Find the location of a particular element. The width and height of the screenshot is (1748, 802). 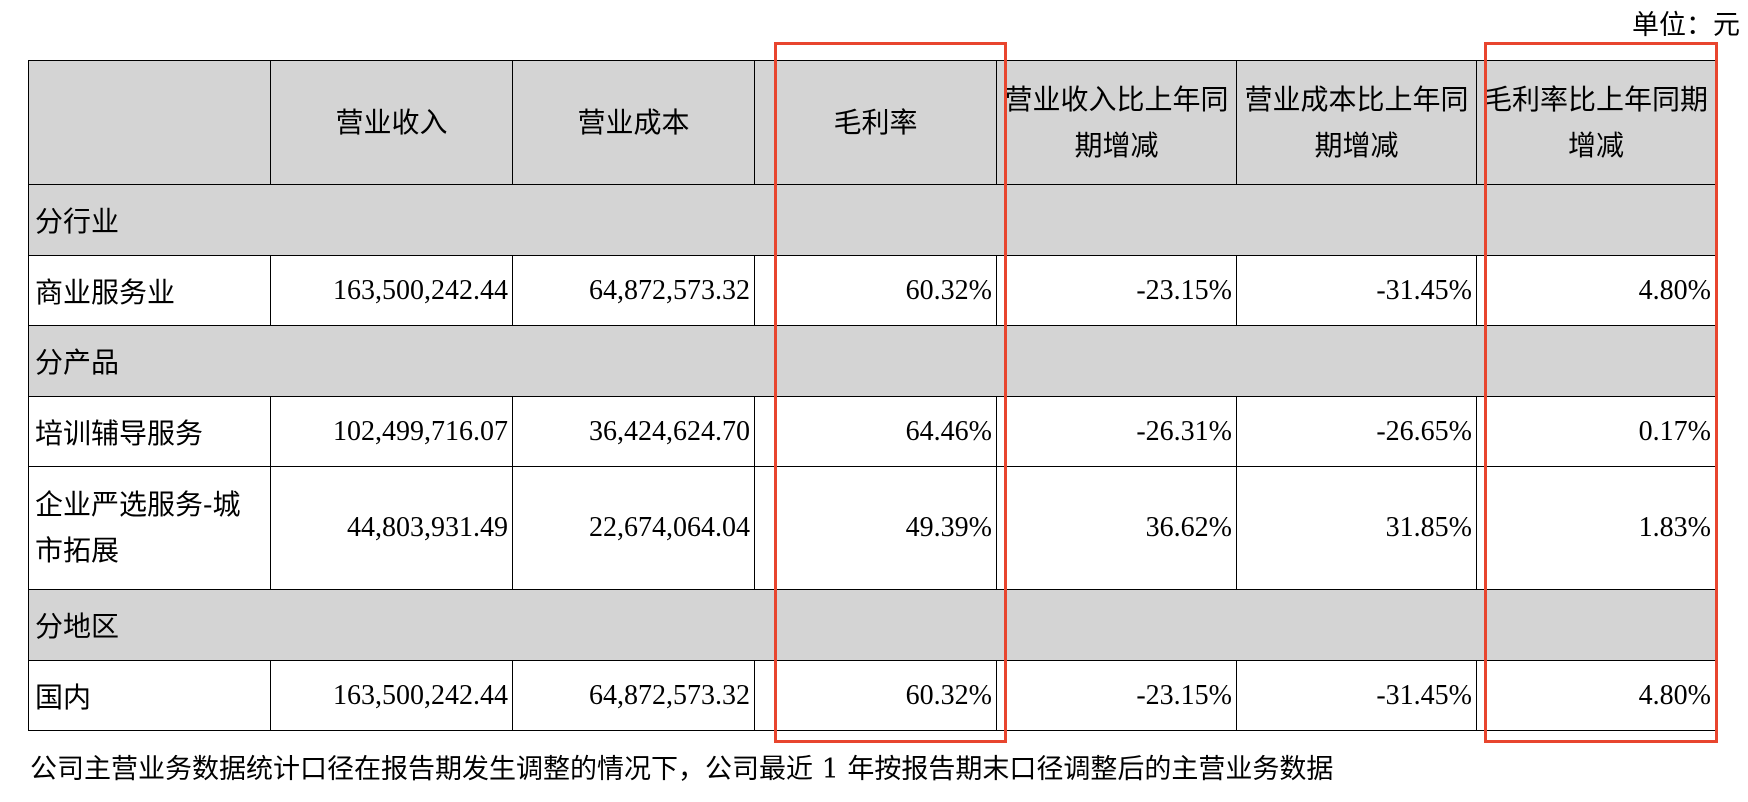

section-title: 分行业 is located at coordinates (872, 220).